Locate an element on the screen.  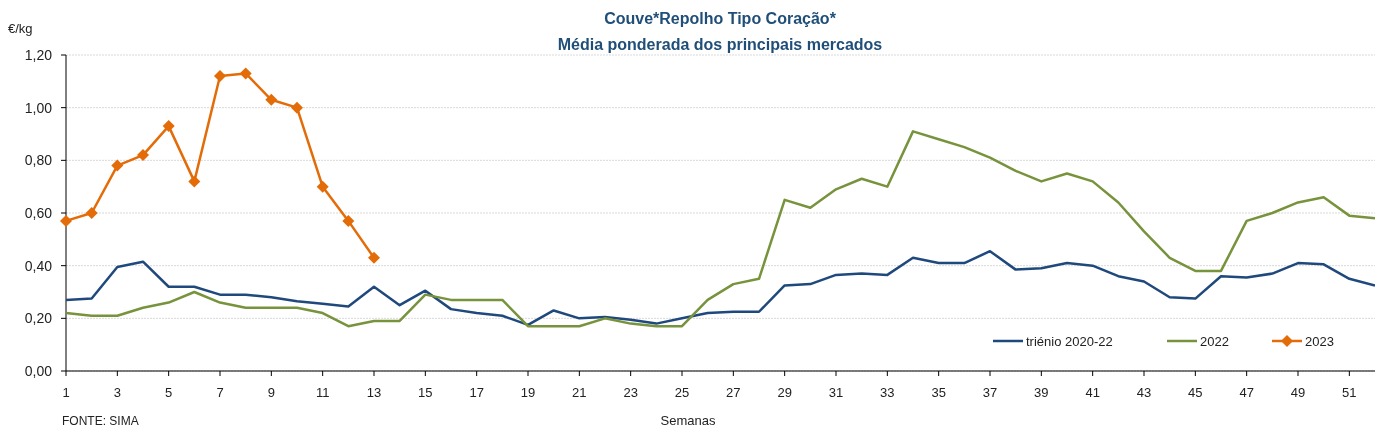
x-tick-label: 43 is located at coordinates (1144, 392).